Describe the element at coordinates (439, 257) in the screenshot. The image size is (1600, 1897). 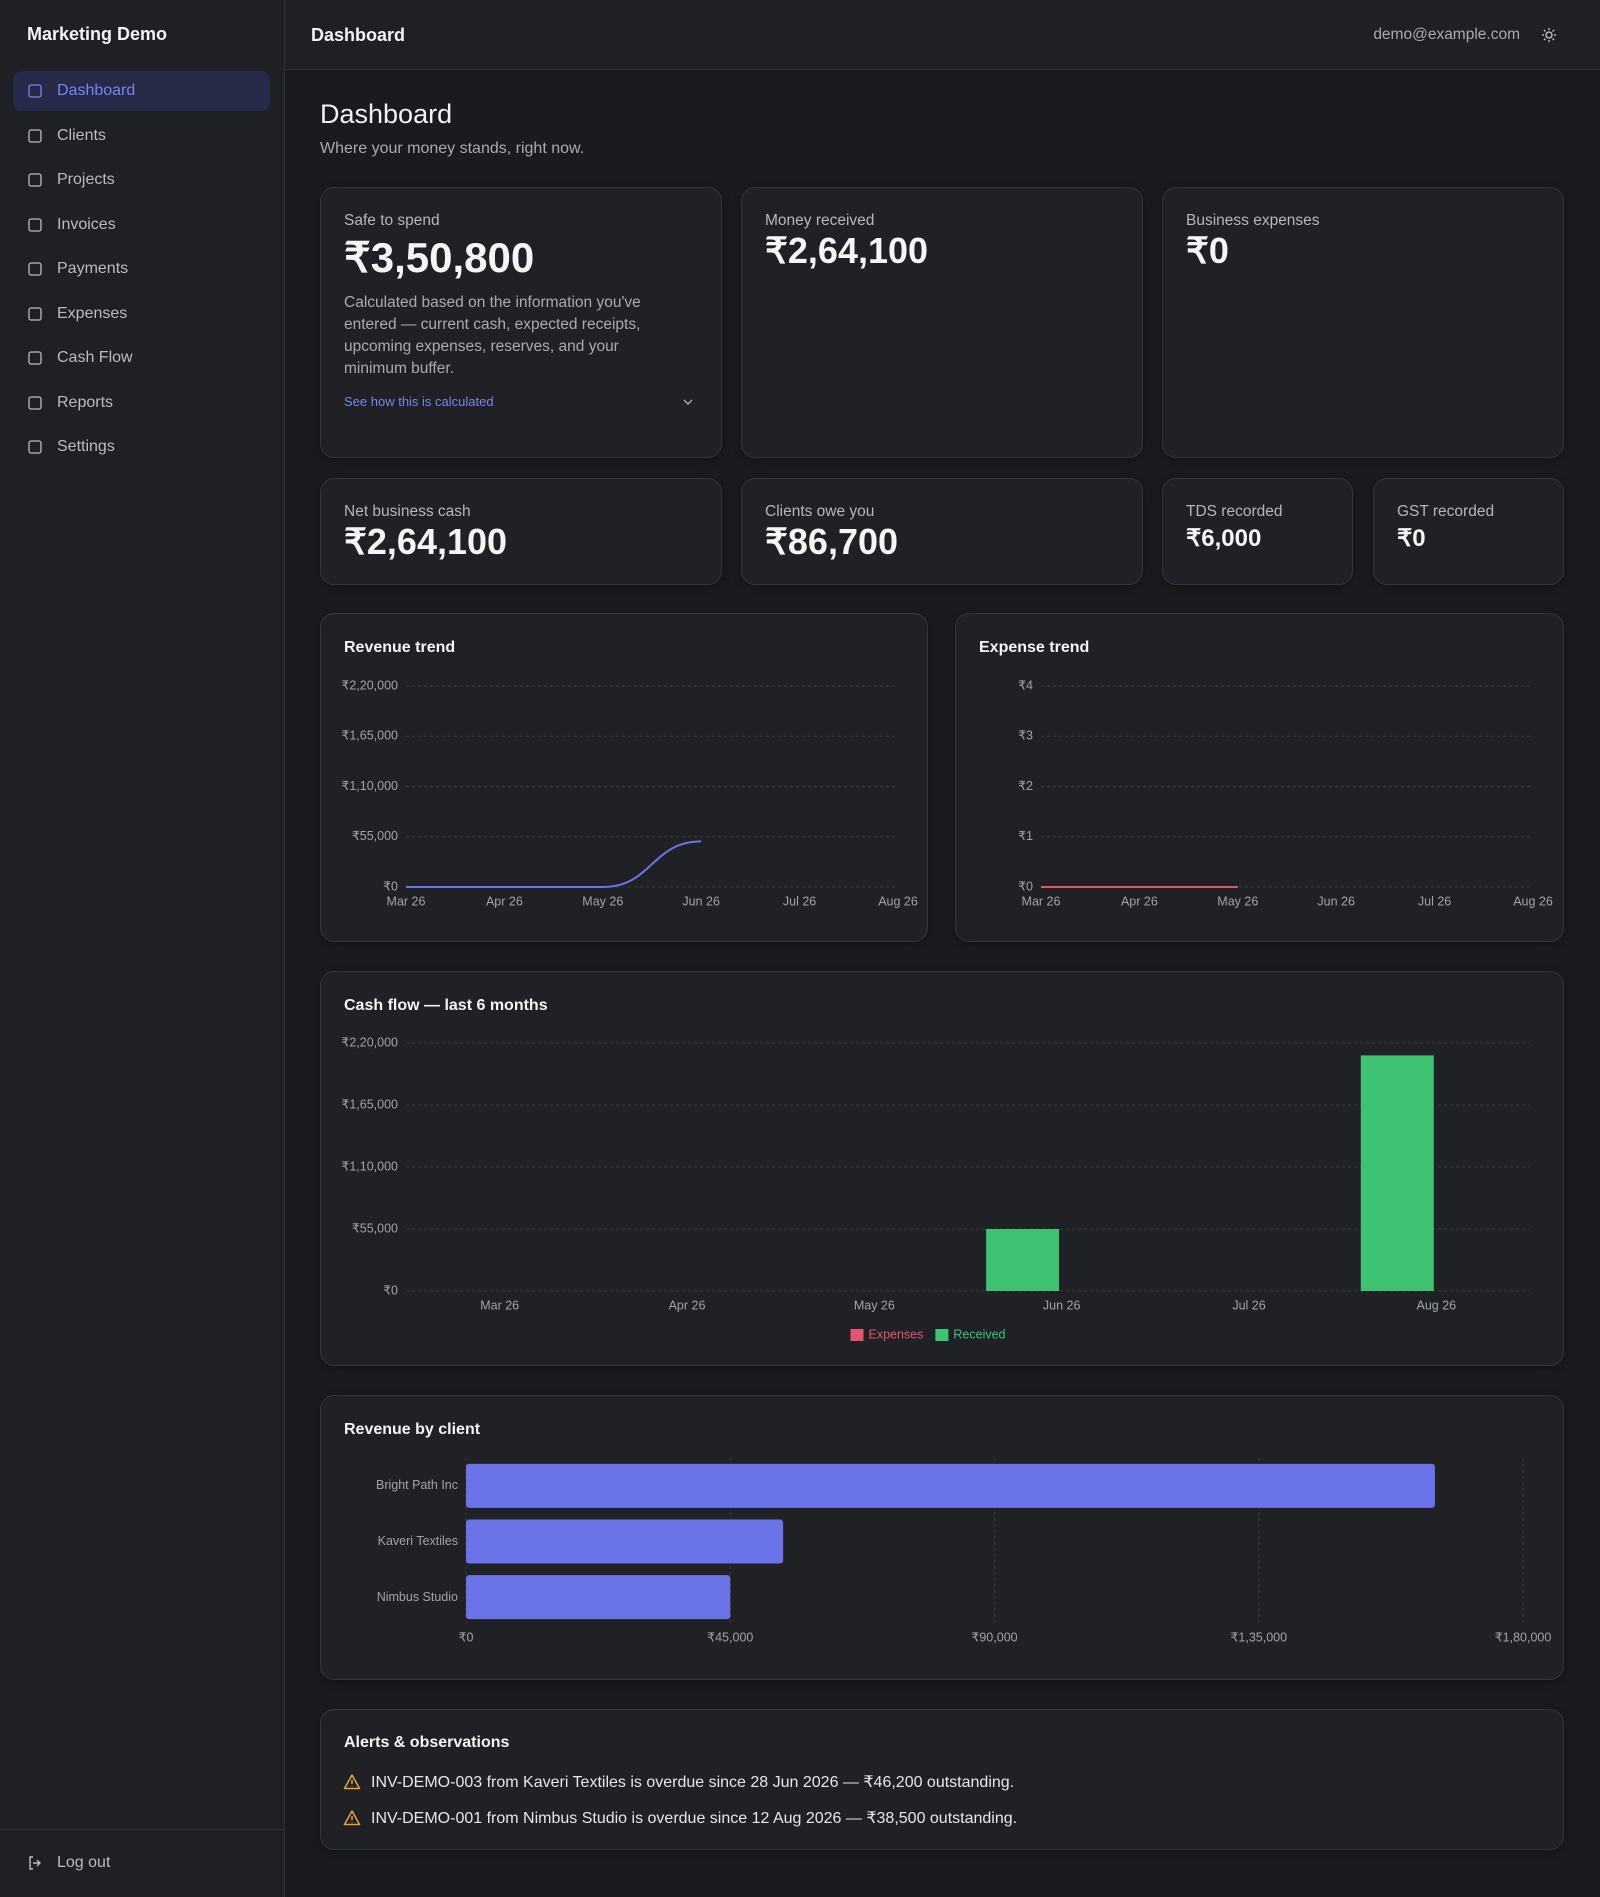
I see `card-value: ₹3,50,800` at that location.